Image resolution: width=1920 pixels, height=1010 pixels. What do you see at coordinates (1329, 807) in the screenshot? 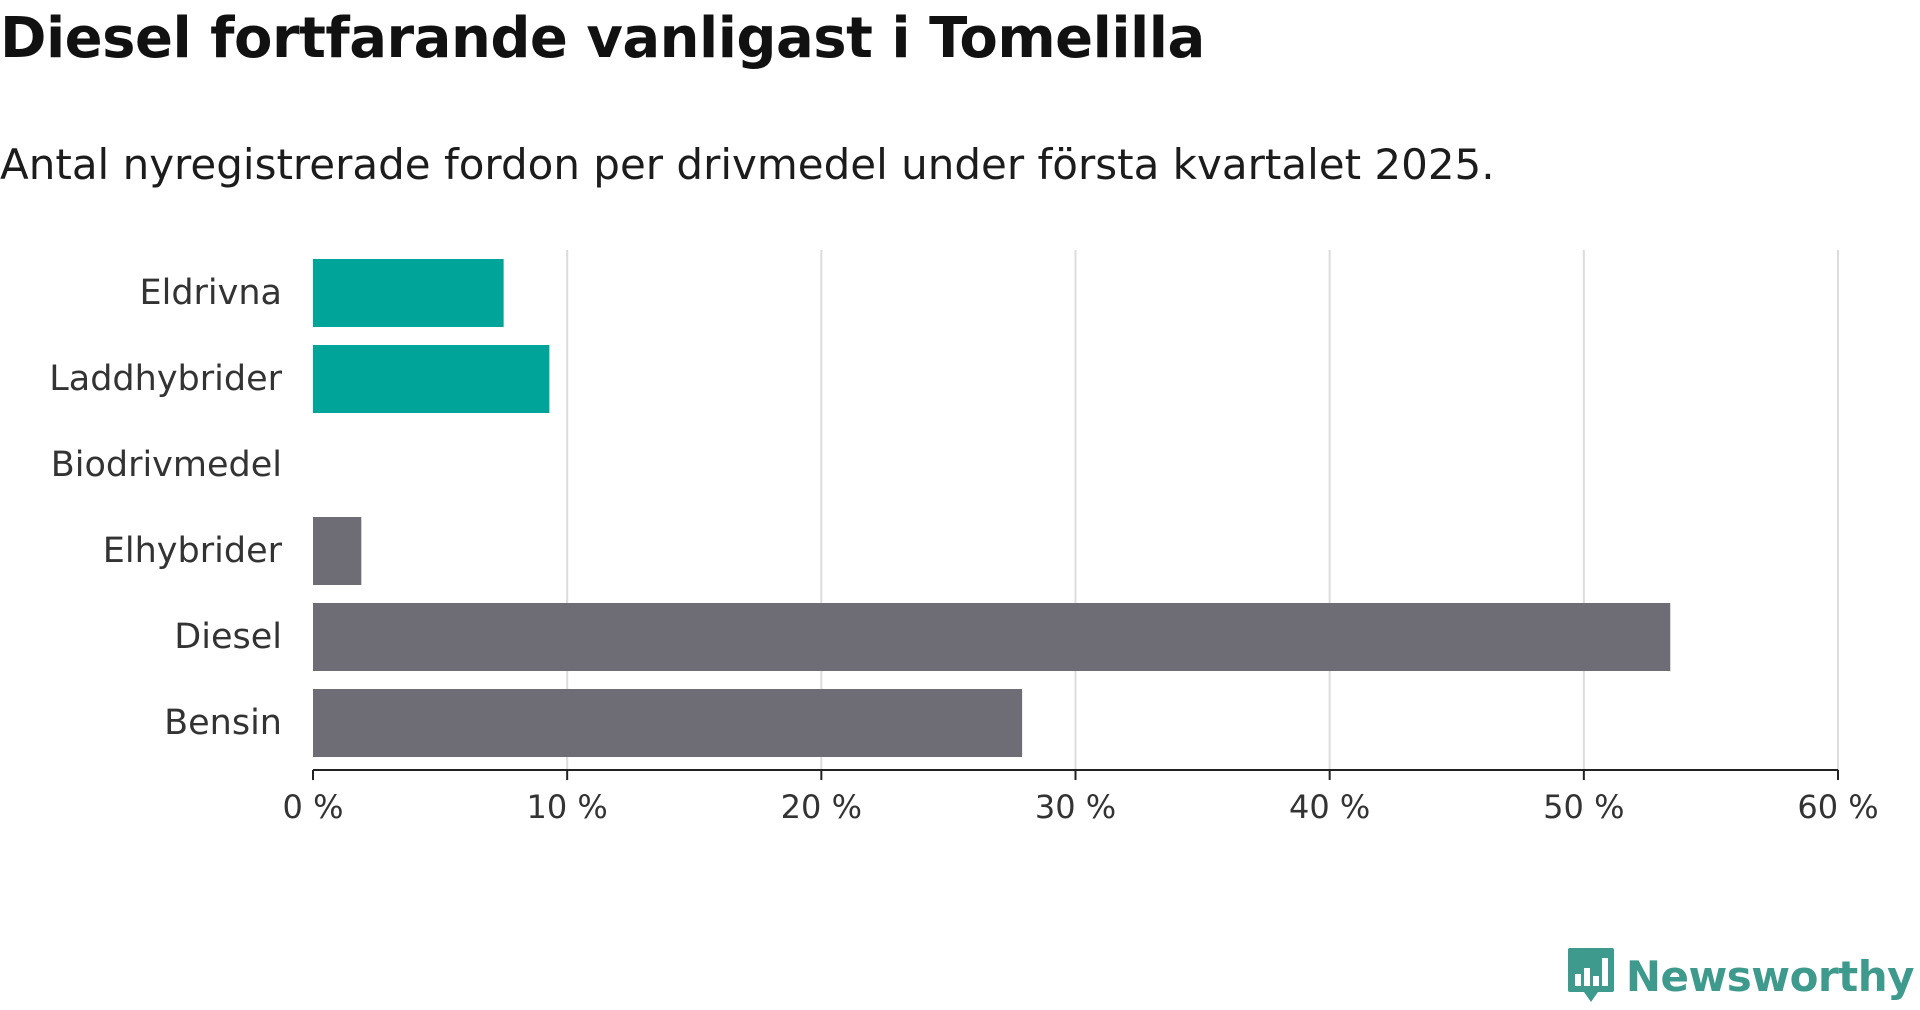
I see `x-tick-label-4: 40 %` at bounding box center [1329, 807].